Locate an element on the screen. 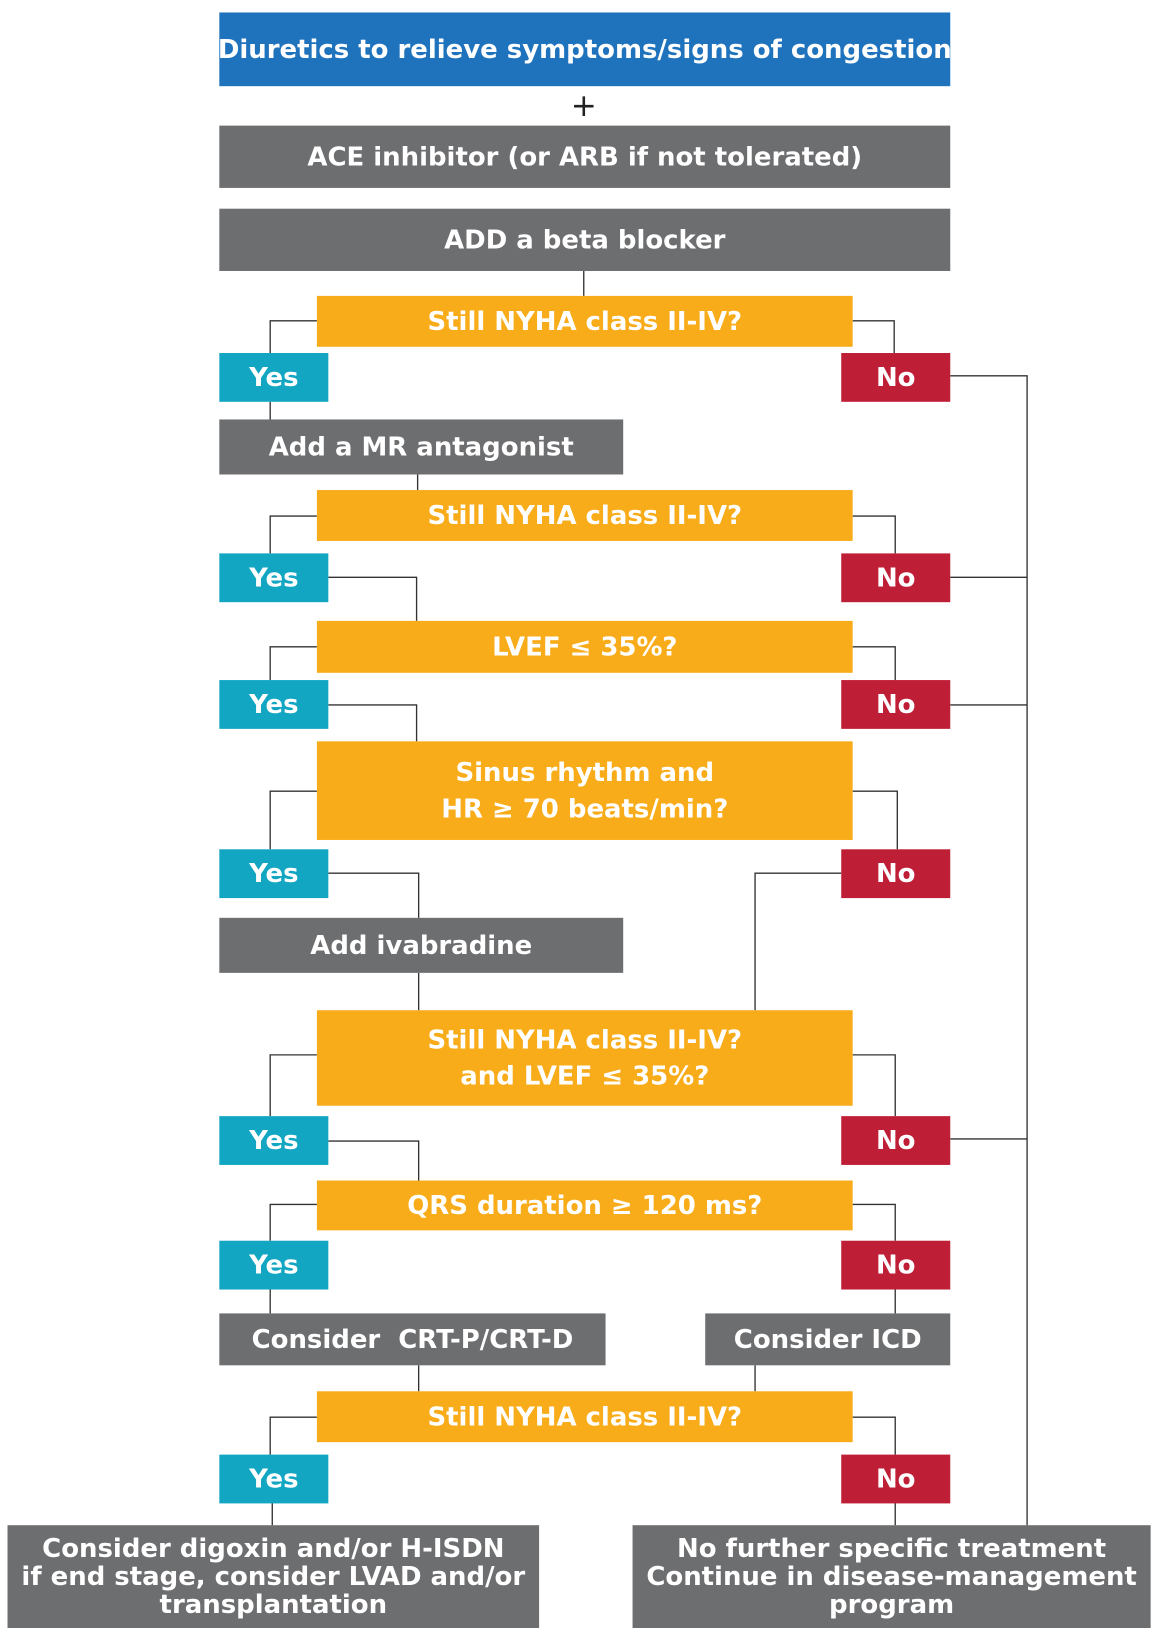 The image size is (1154, 1632). node-label: if end stage, consider LVAD and/or is located at coordinates (273, 1577).